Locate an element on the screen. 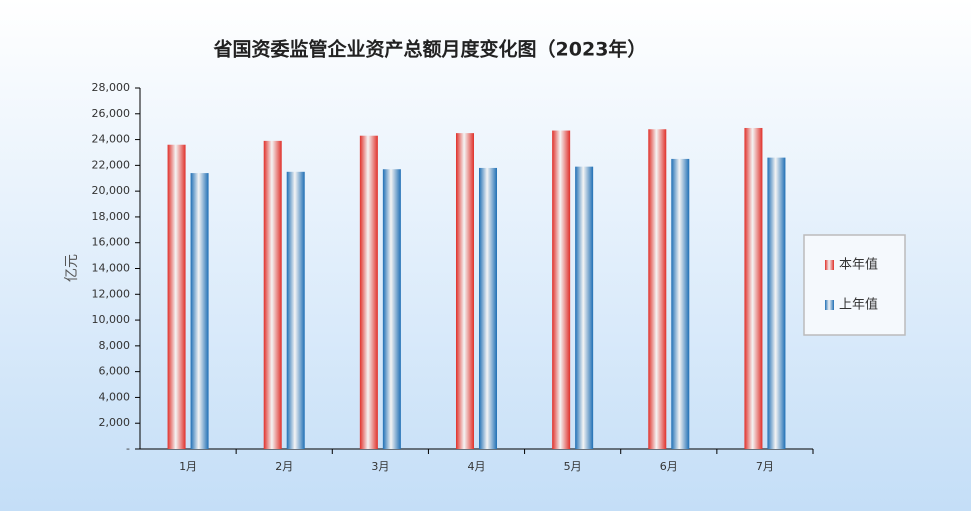 The image size is (971, 511). x-tick-label: 2月 is located at coordinates (284, 466).